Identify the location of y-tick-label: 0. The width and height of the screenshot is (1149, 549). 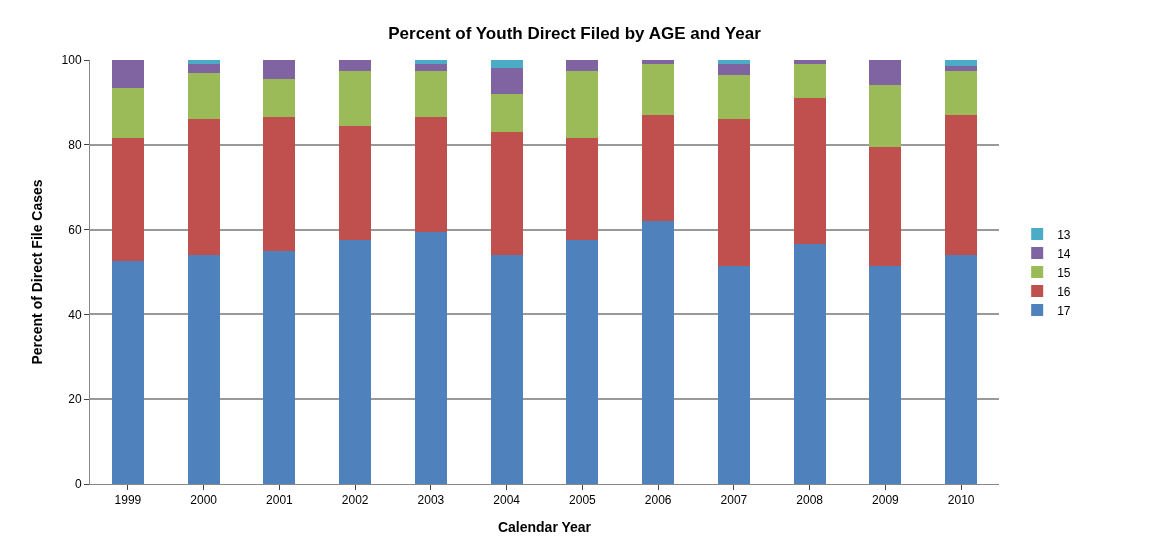
(78, 484).